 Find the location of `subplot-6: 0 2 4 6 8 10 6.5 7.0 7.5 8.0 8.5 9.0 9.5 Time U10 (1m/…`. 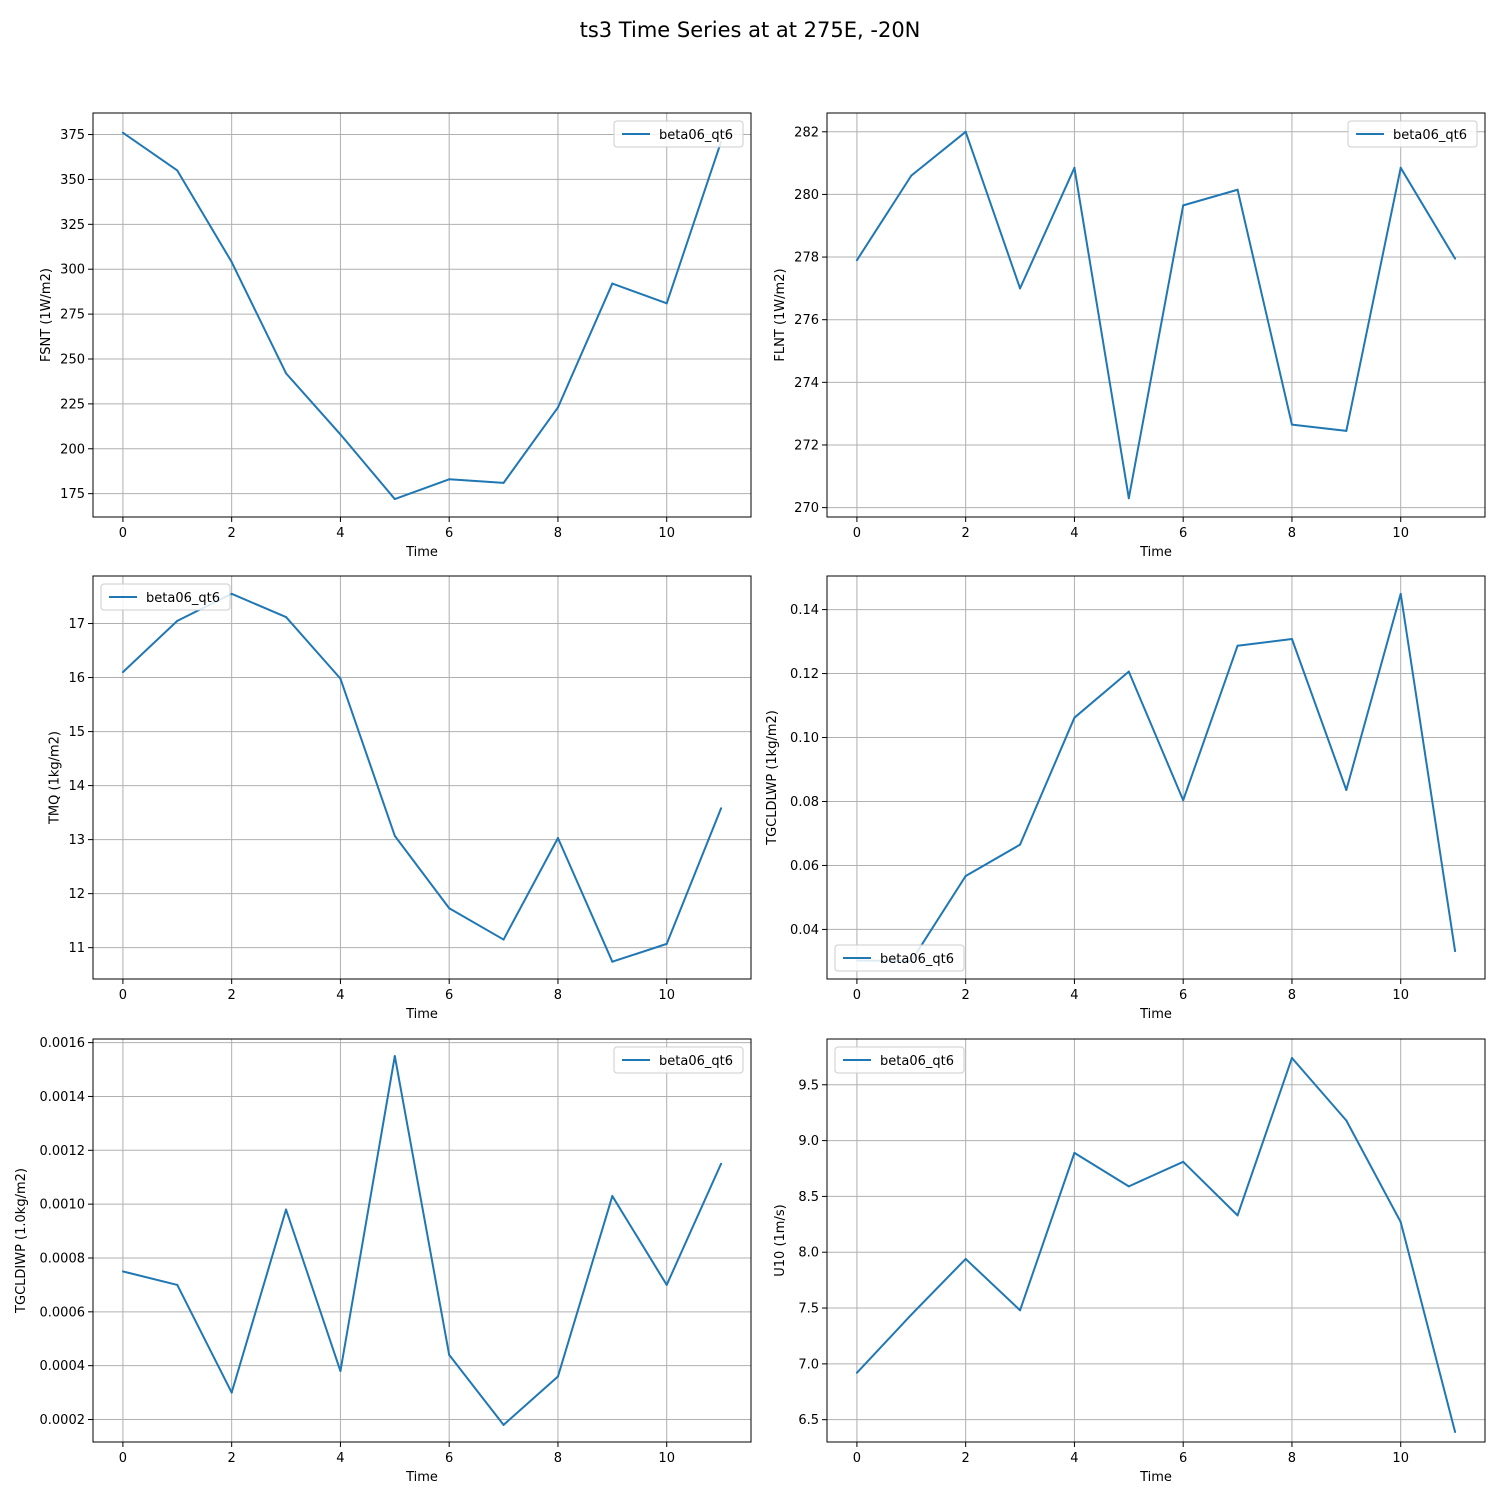

subplot-6: 0 2 4 6 8 10 6.5 7.0 7.5 8.0 8.5 9.0 9.5 Time U10 (1m/… is located at coordinates (1129, 1261).